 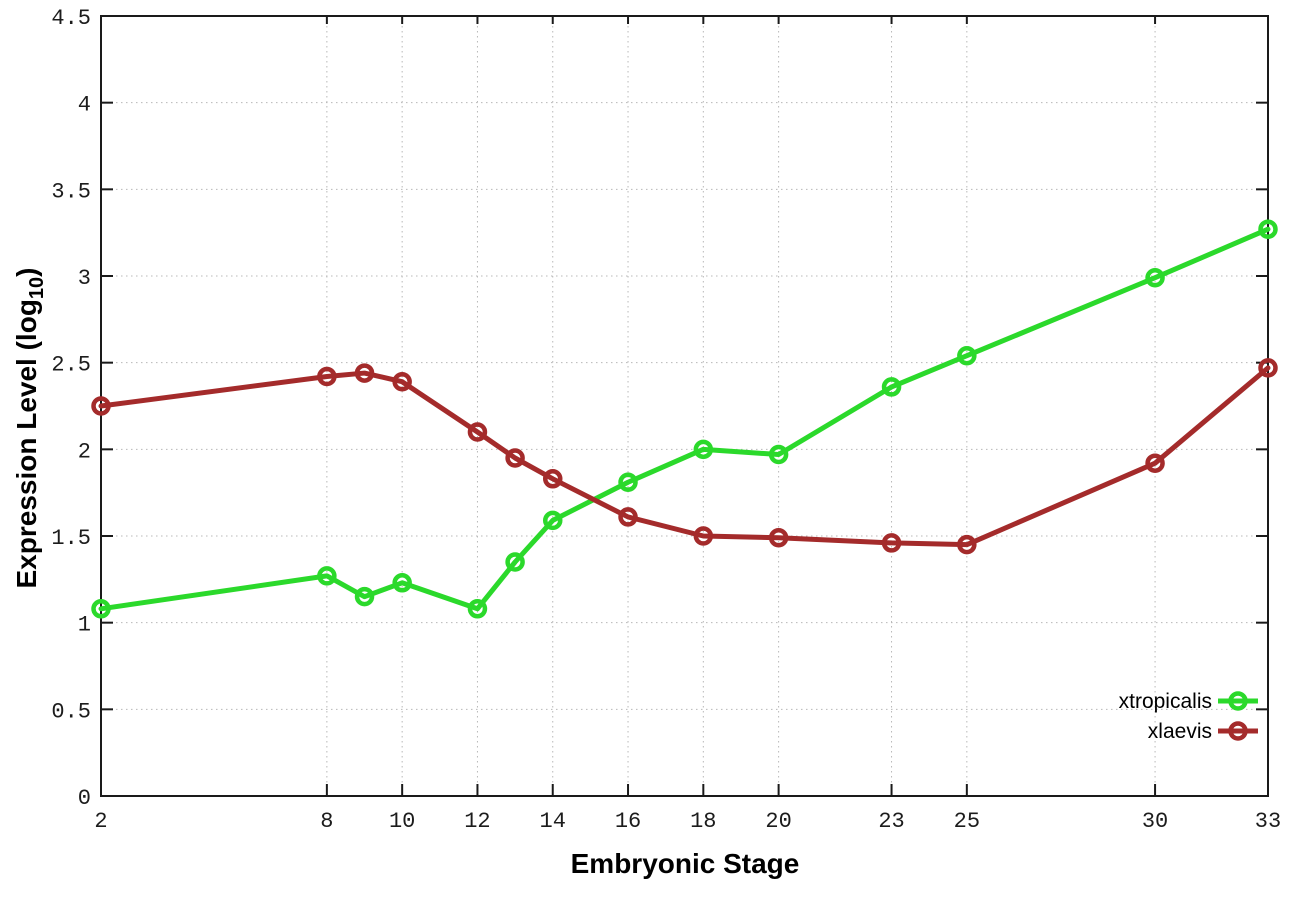 I want to click on x-tick-label: 30, so click(x=1155, y=821).